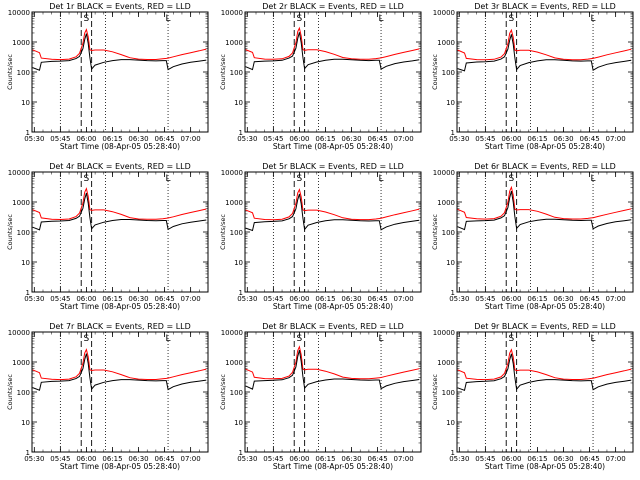  I want to click on chart-title: Det 3r BLACK = Events, RED = LLD, so click(545, 6).